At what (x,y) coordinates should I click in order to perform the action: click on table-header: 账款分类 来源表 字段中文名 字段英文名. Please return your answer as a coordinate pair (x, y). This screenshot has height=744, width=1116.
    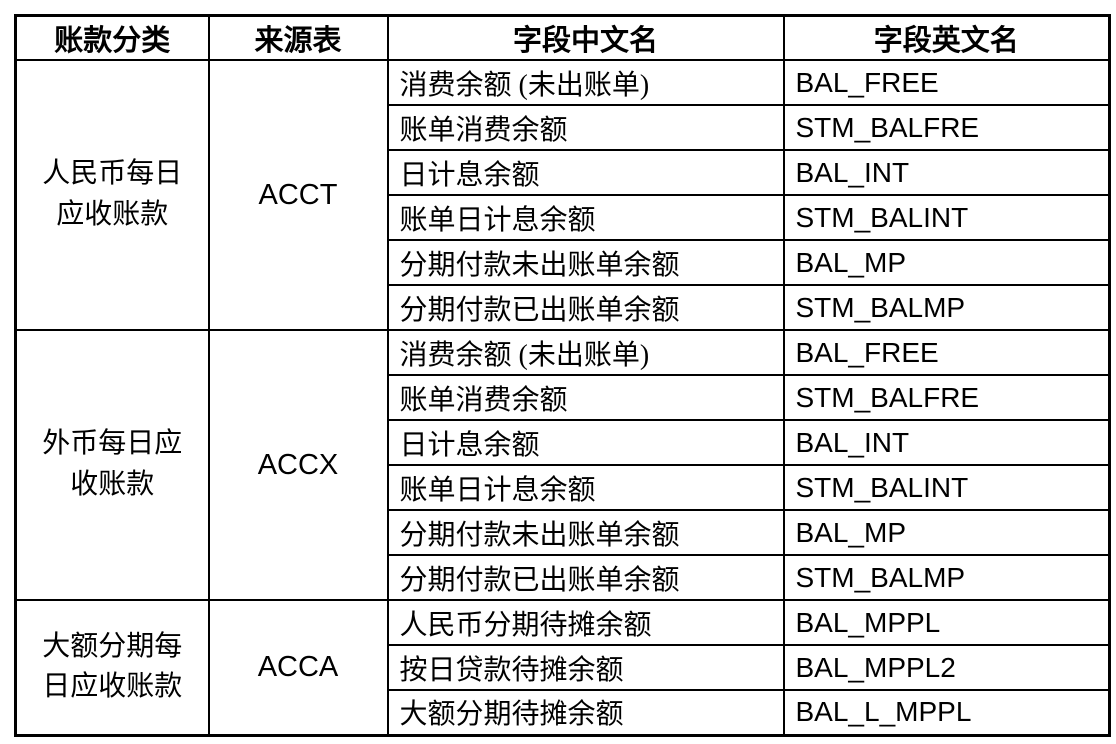
    Looking at the image, I should click on (562, 37).